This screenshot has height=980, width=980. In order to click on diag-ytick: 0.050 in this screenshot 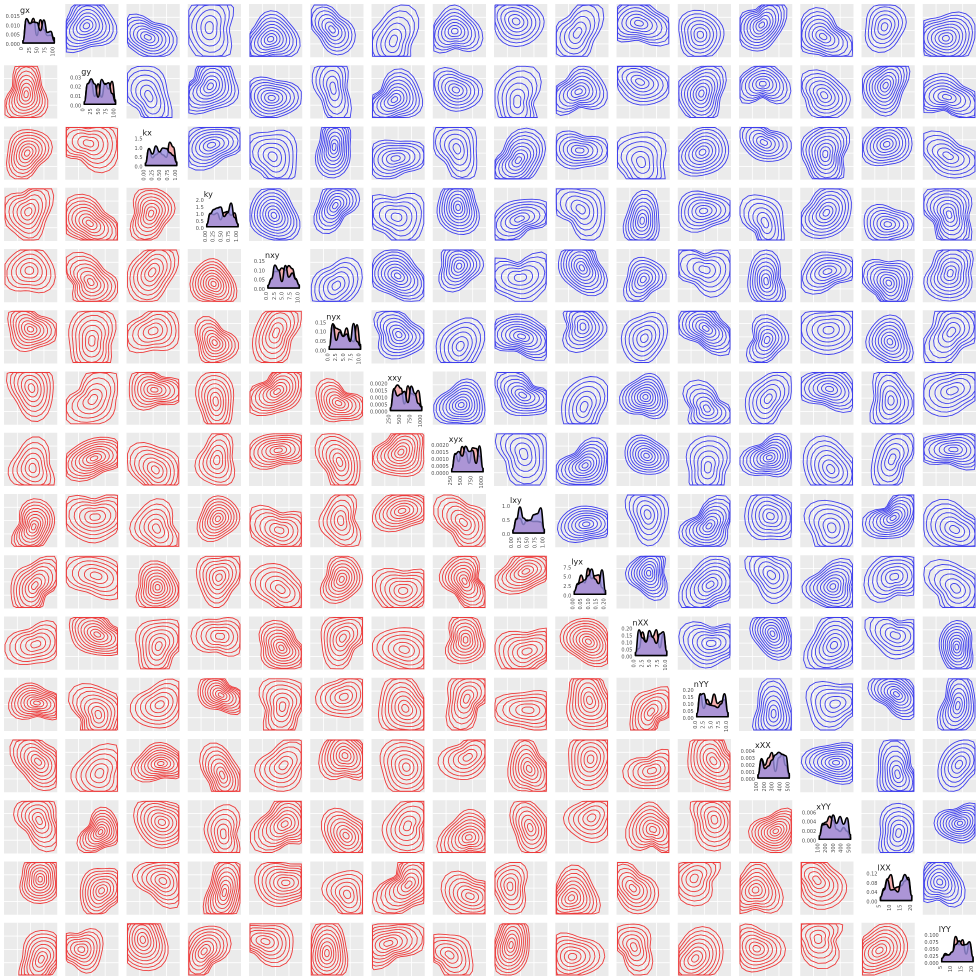, I will do `click(931, 950)`.